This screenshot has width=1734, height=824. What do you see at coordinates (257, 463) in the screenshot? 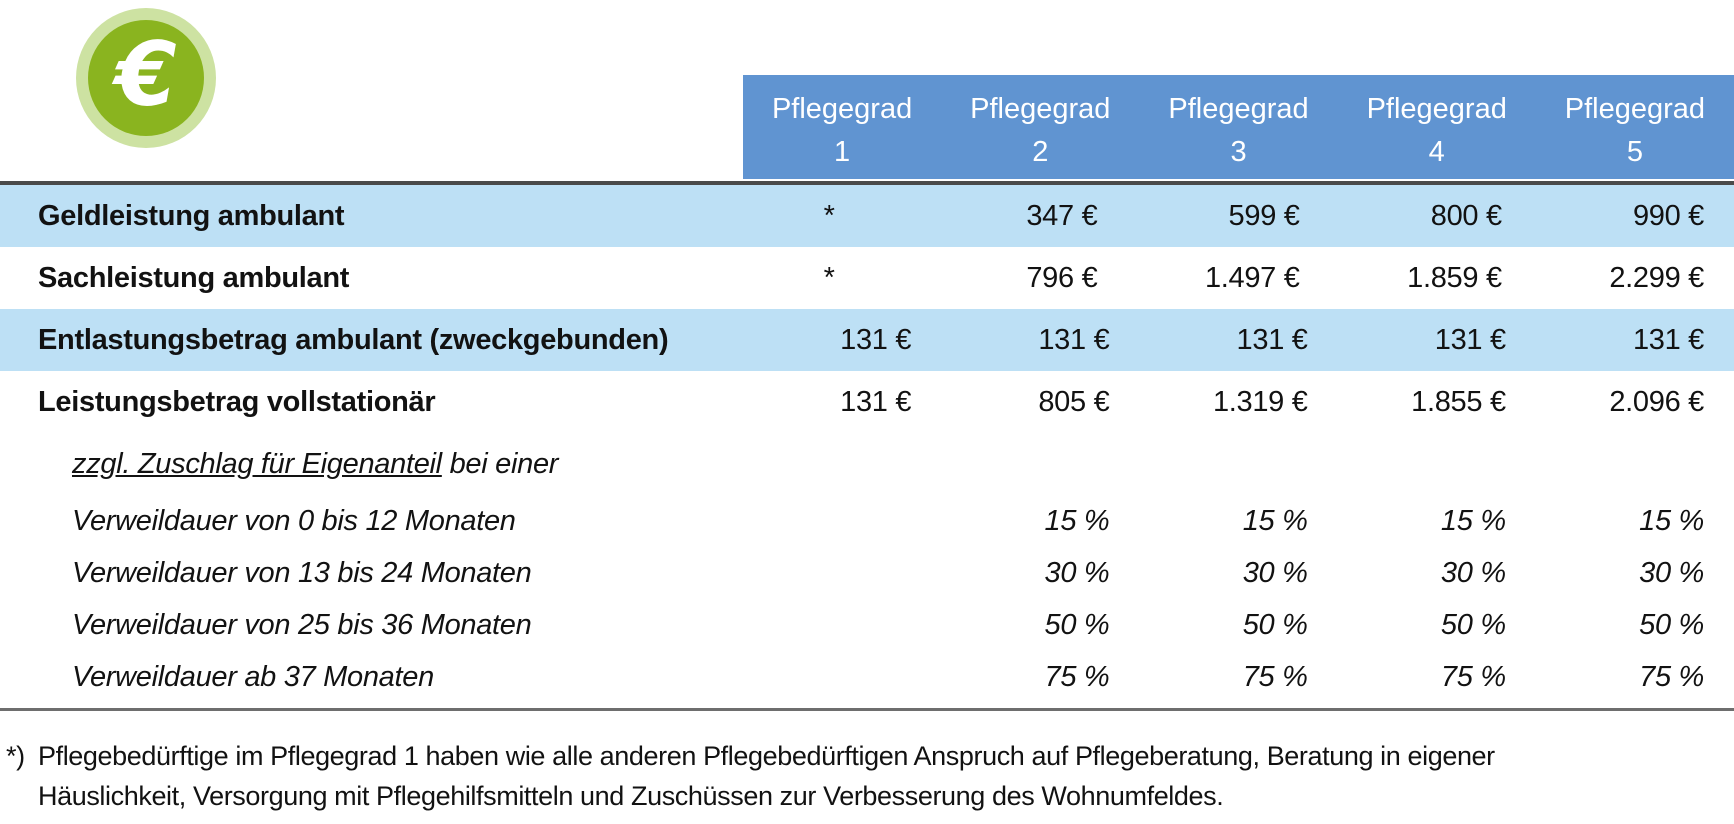
I see `row-label-underlined: zzgl. Zuschlag für Eigenanteil` at bounding box center [257, 463].